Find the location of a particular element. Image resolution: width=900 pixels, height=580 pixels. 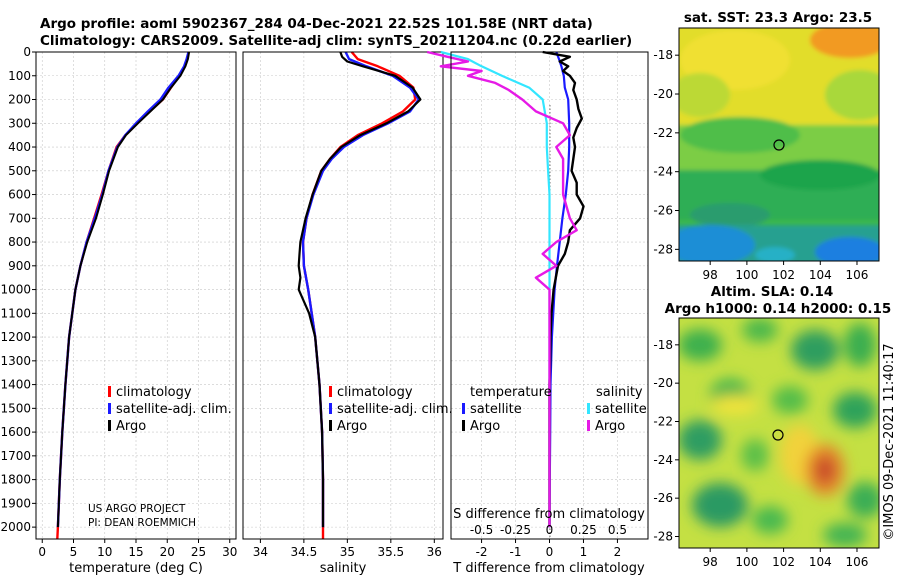

x-tick-label: 35 is located at coordinates (347, 552).